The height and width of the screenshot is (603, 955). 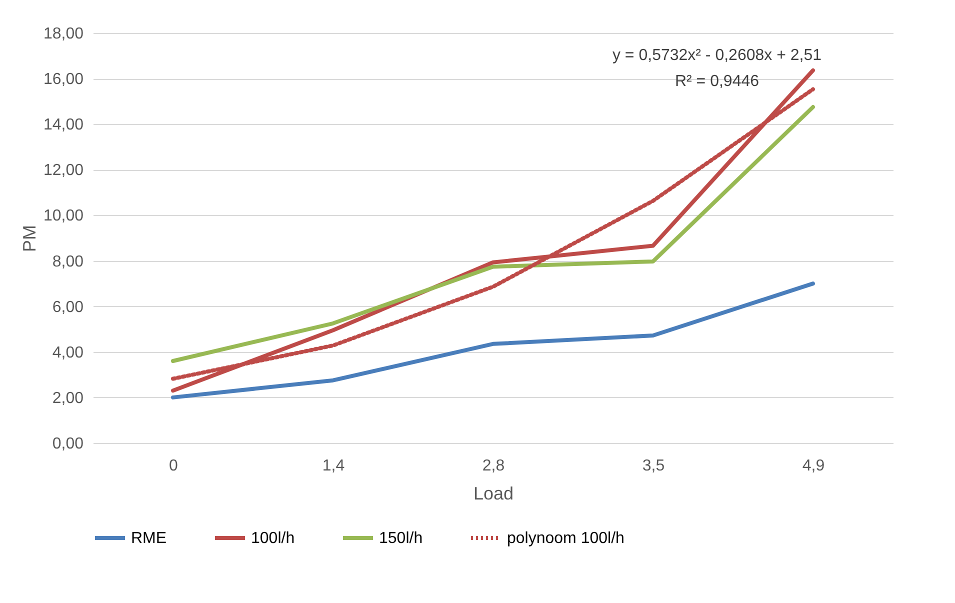 What do you see at coordinates (29, 238) in the screenshot?
I see `y-axis-title: PM` at bounding box center [29, 238].